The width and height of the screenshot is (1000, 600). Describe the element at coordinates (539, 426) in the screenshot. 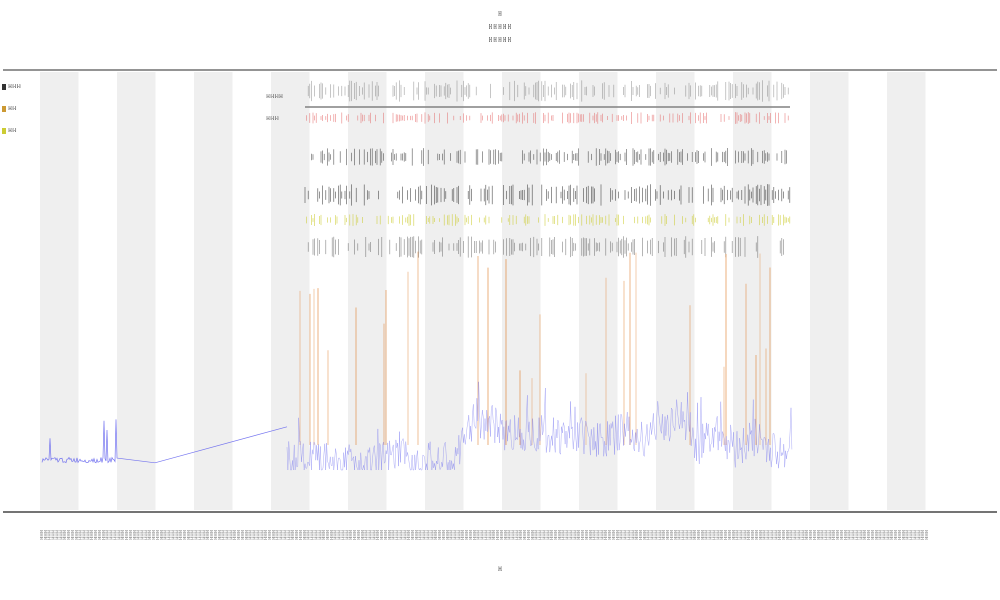

I see `signal-noise` at that location.